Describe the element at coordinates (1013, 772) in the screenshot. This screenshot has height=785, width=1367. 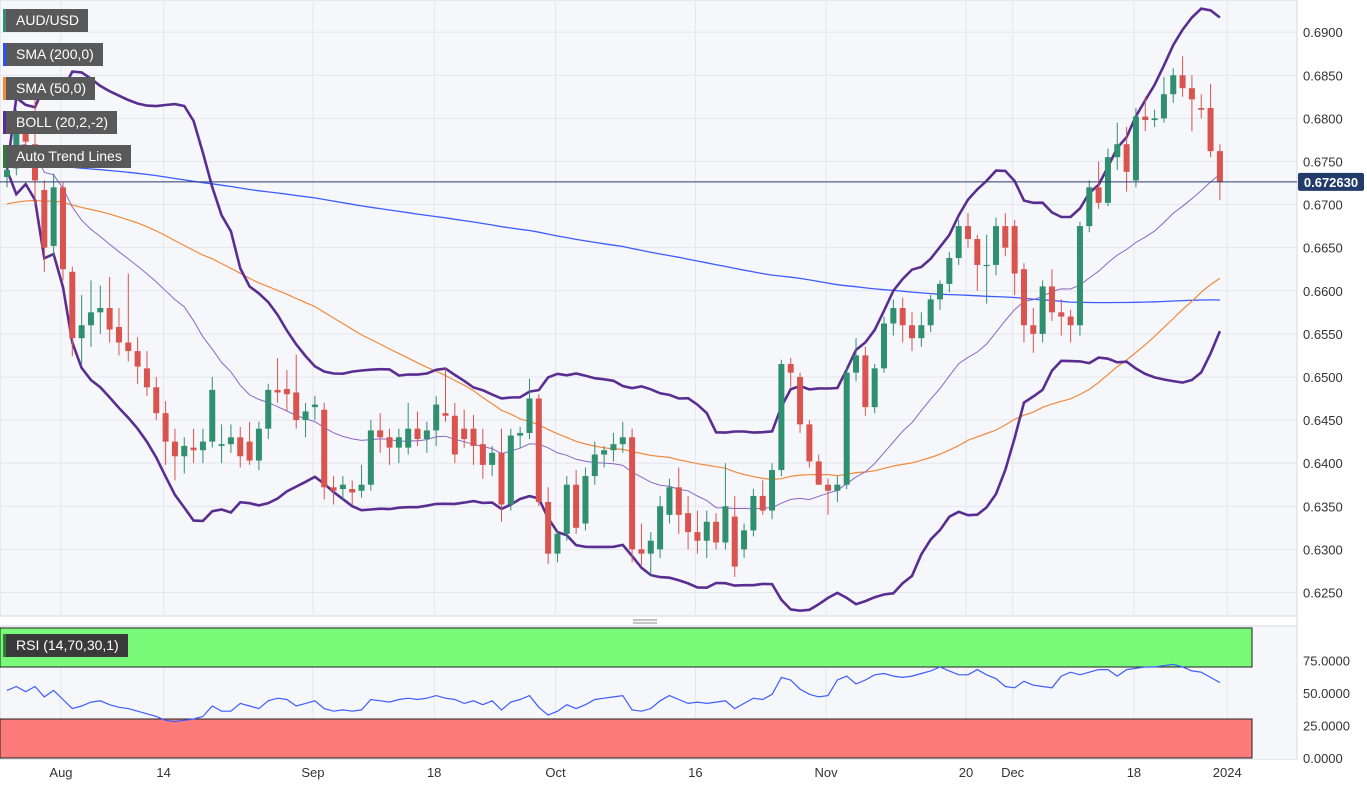
I see `time-tick-label: Dec` at that location.